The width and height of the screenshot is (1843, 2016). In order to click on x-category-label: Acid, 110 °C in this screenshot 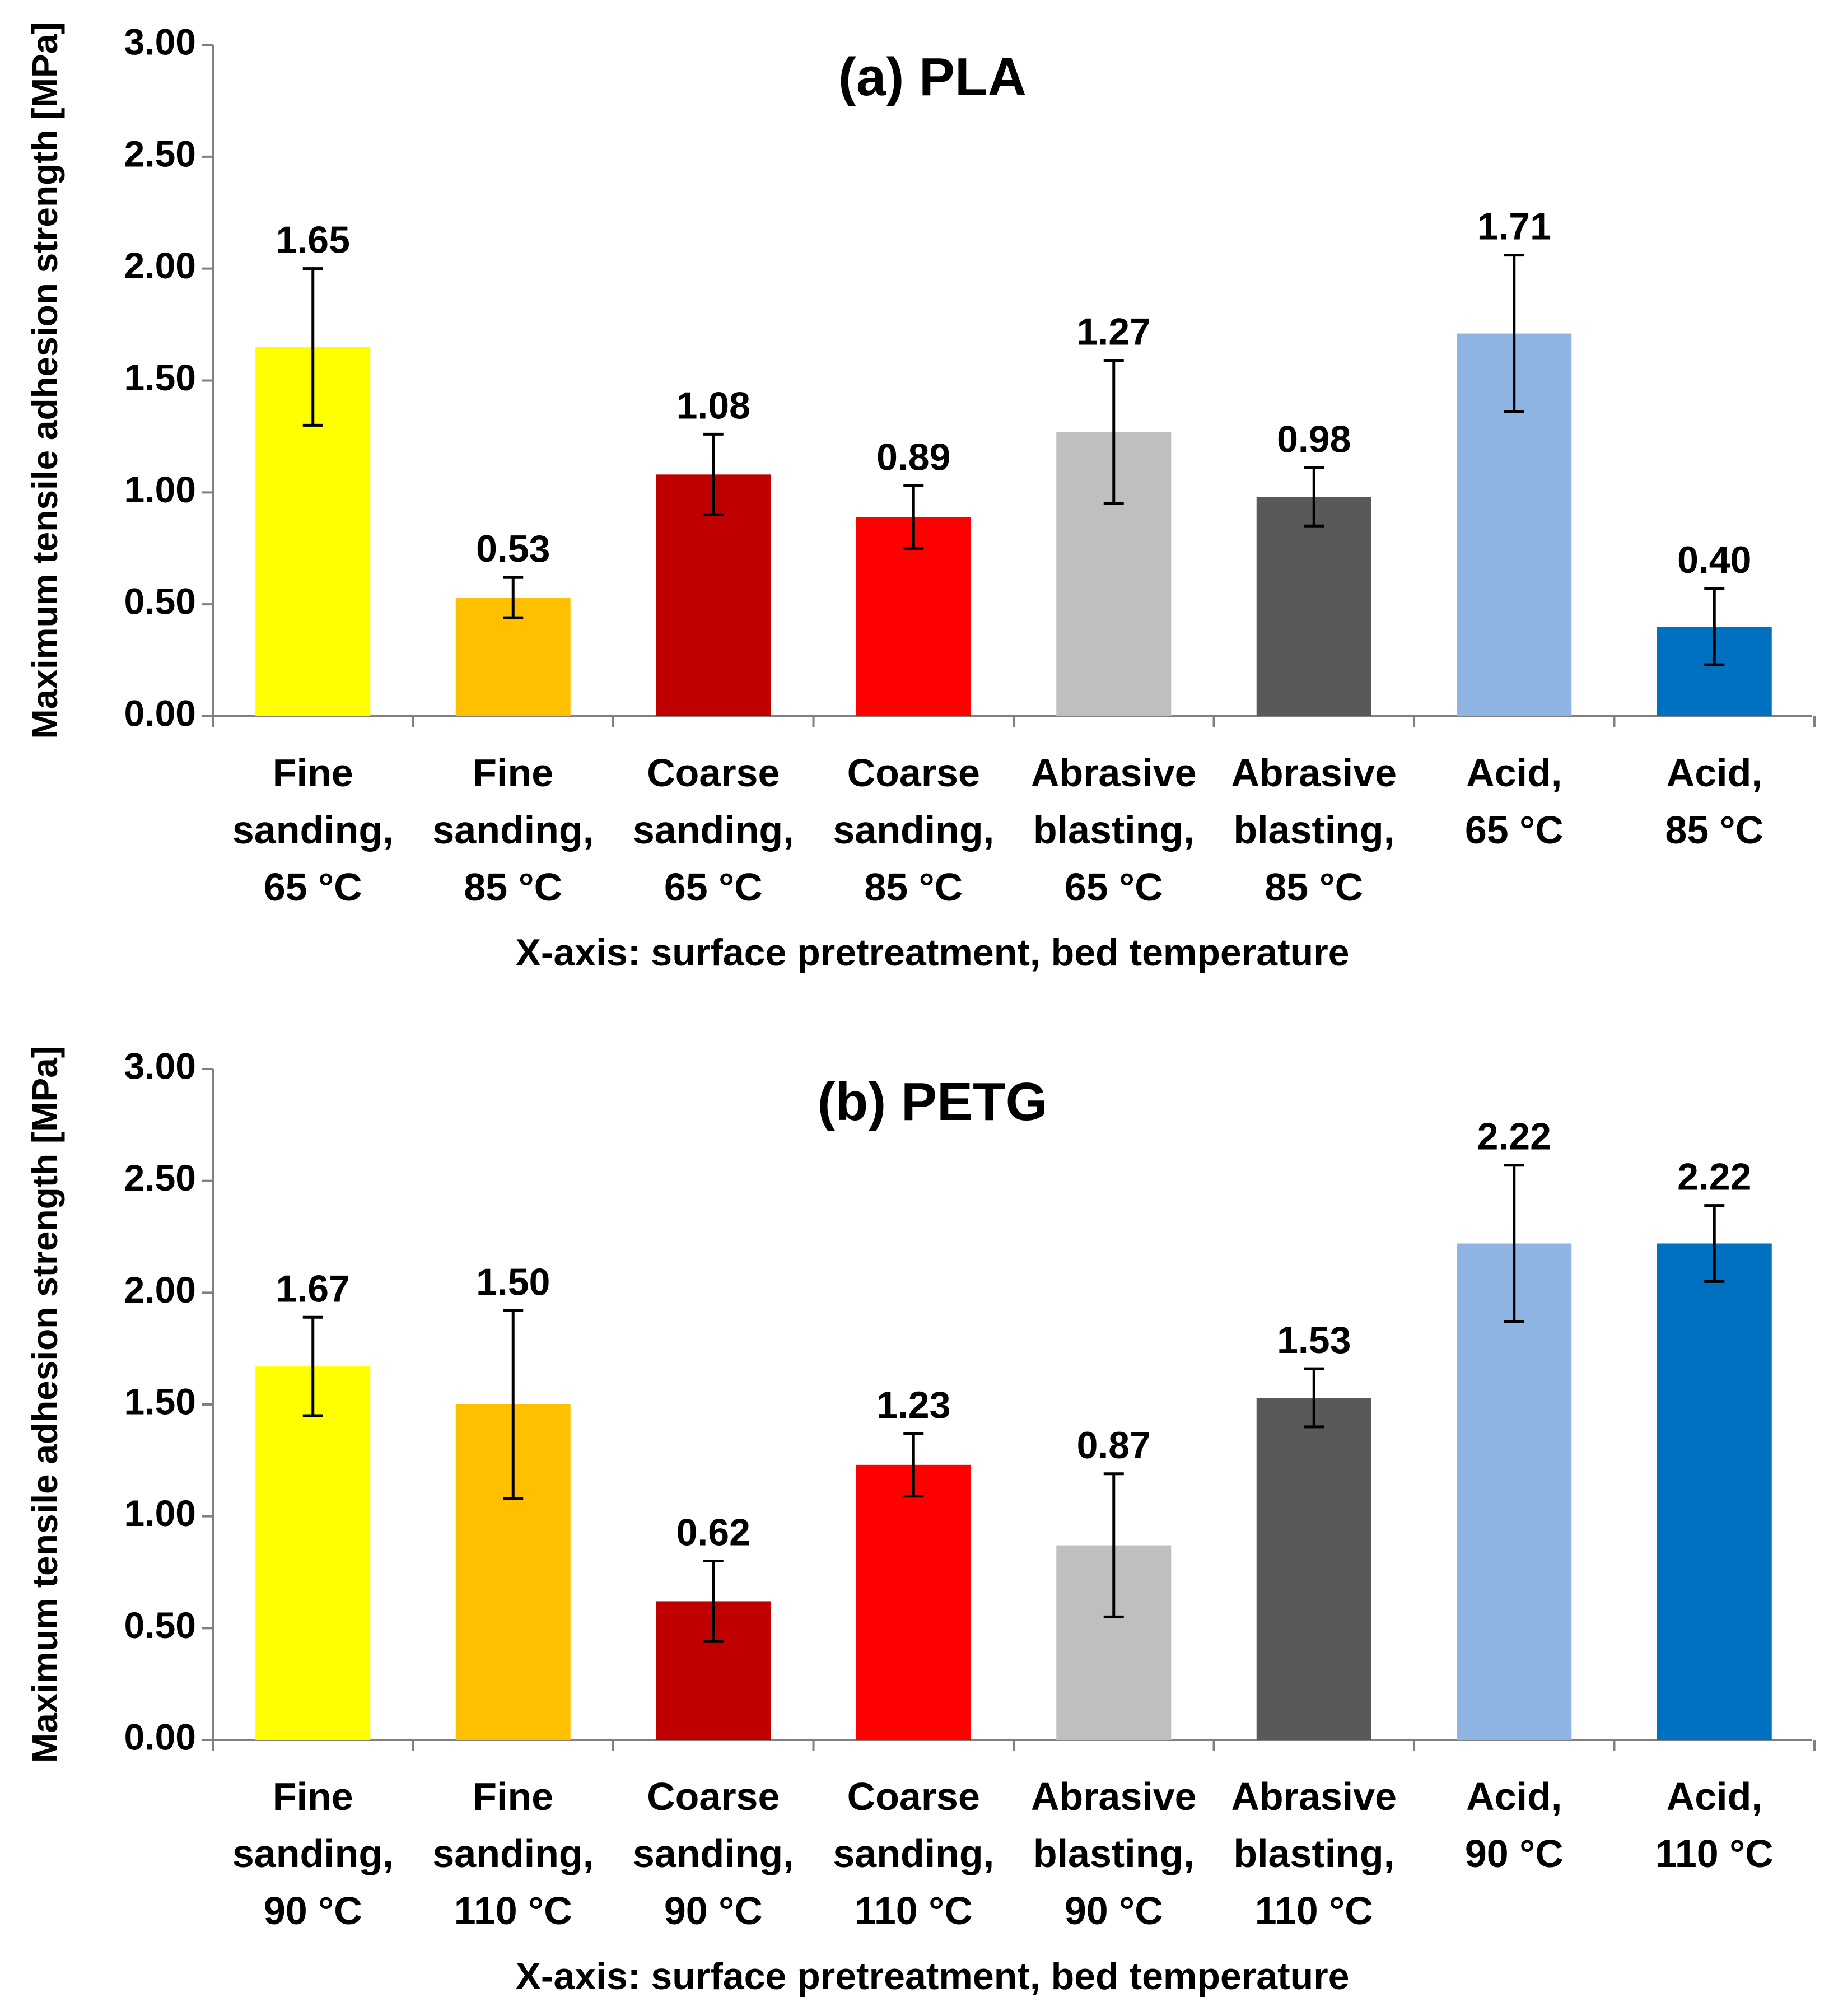, I will do `click(1714, 1825)`.